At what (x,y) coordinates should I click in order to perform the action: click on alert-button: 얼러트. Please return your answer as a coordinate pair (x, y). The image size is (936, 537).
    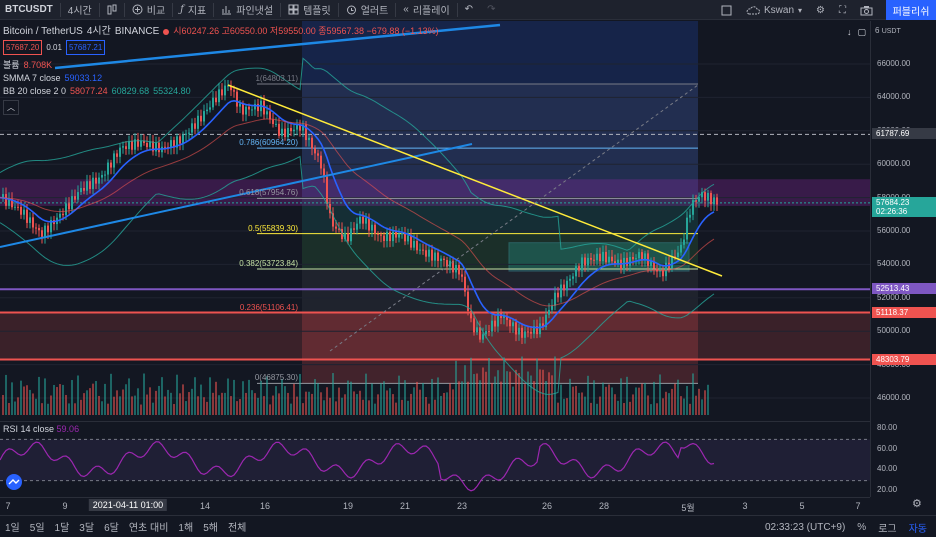
    Looking at the image, I should click on (367, 10).